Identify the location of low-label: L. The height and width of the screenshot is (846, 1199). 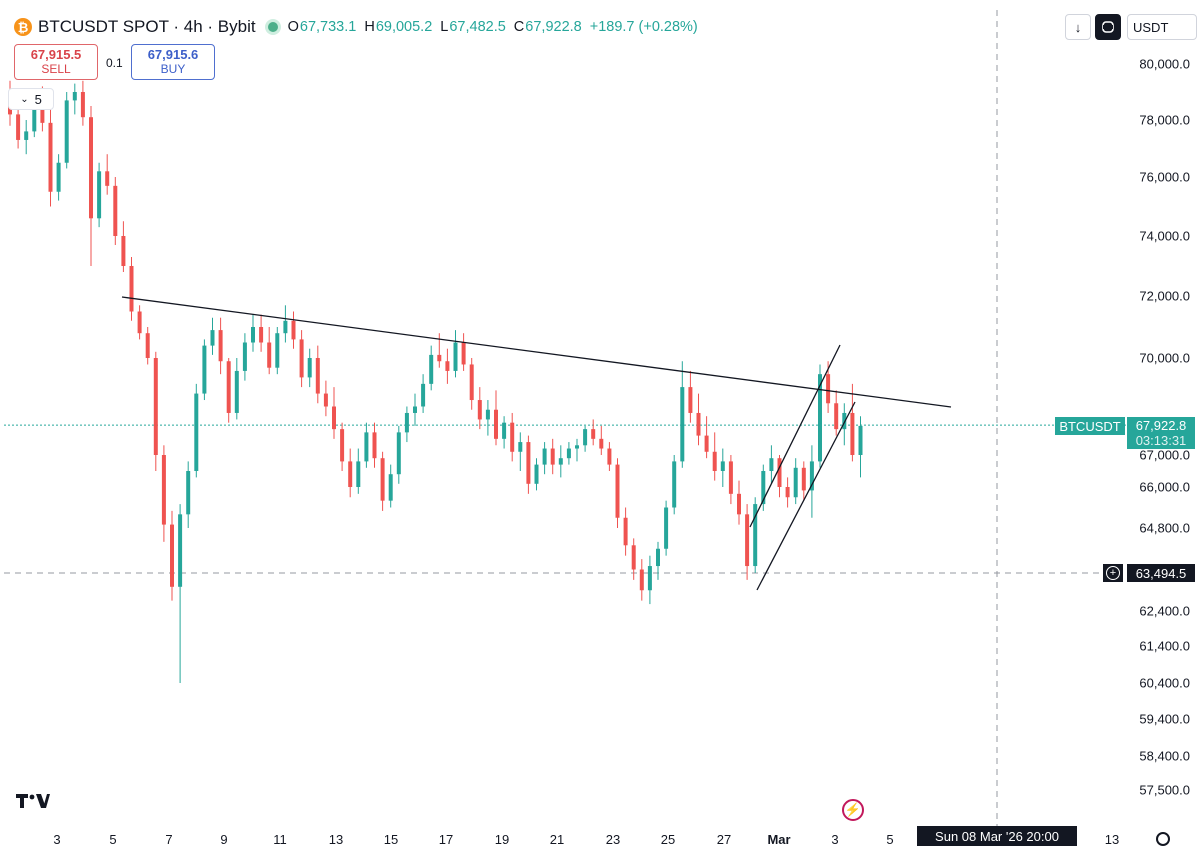
(444, 27).